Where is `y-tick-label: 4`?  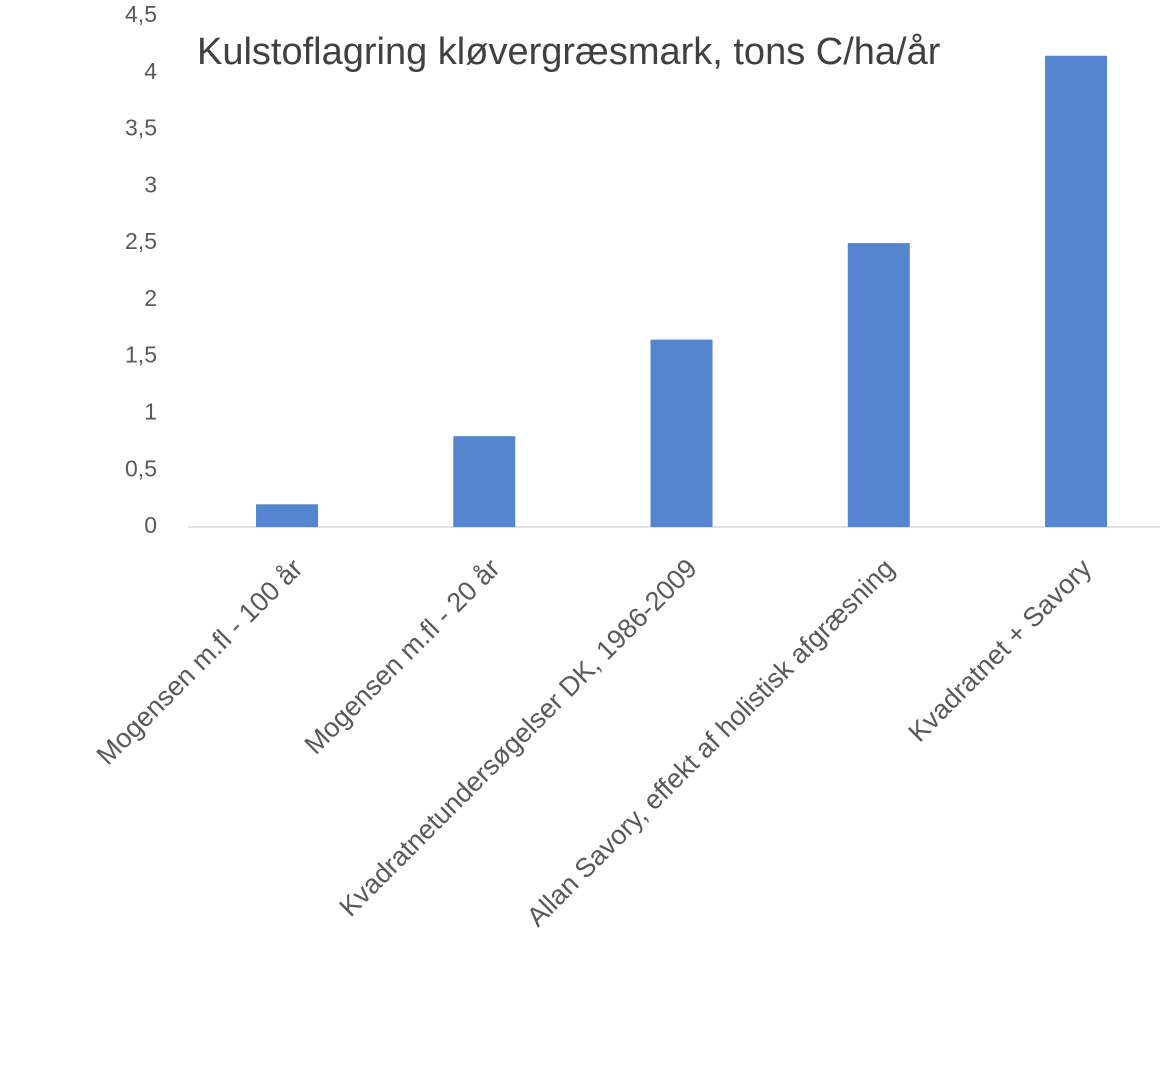 y-tick-label: 4 is located at coordinates (150, 71).